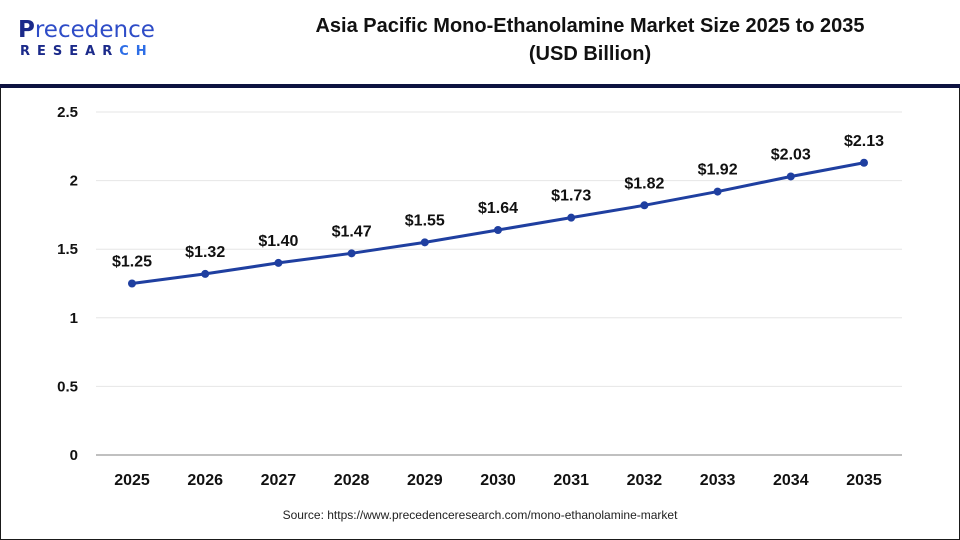  Describe the element at coordinates (132, 262) in the screenshot. I see `data-label: $1.25` at that location.